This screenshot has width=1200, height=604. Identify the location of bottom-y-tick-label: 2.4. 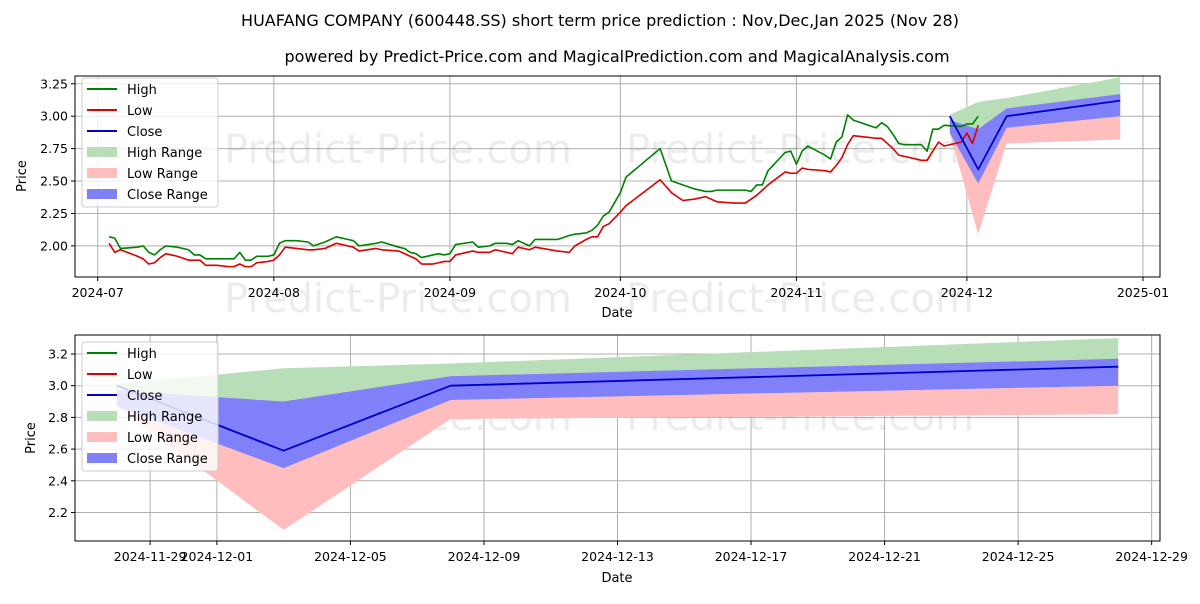
(58, 480).